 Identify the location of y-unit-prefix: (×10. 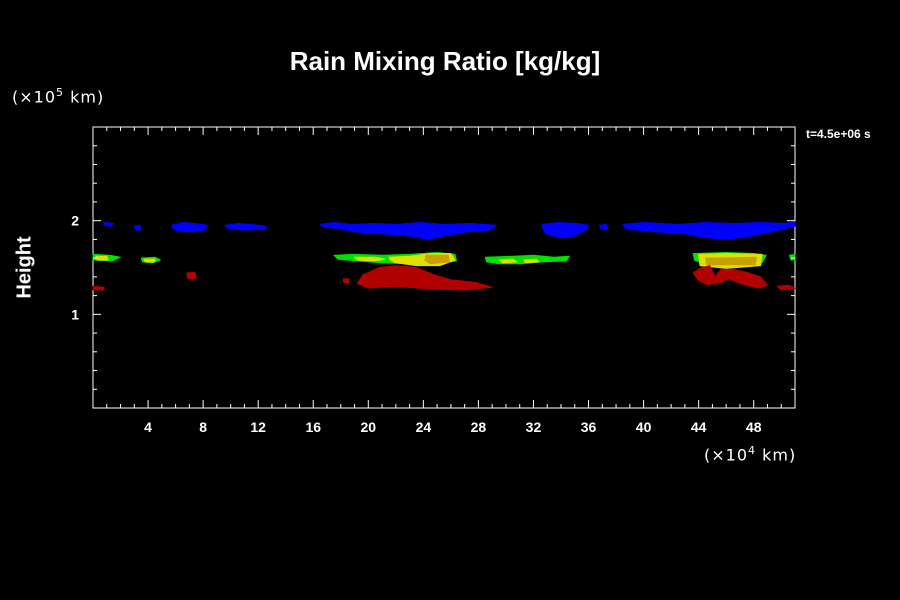
(34, 97).